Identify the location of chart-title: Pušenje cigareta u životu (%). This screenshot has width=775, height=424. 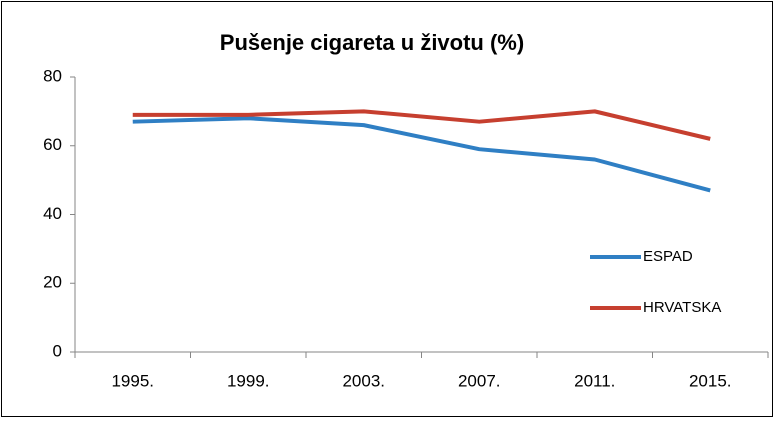
(372, 42).